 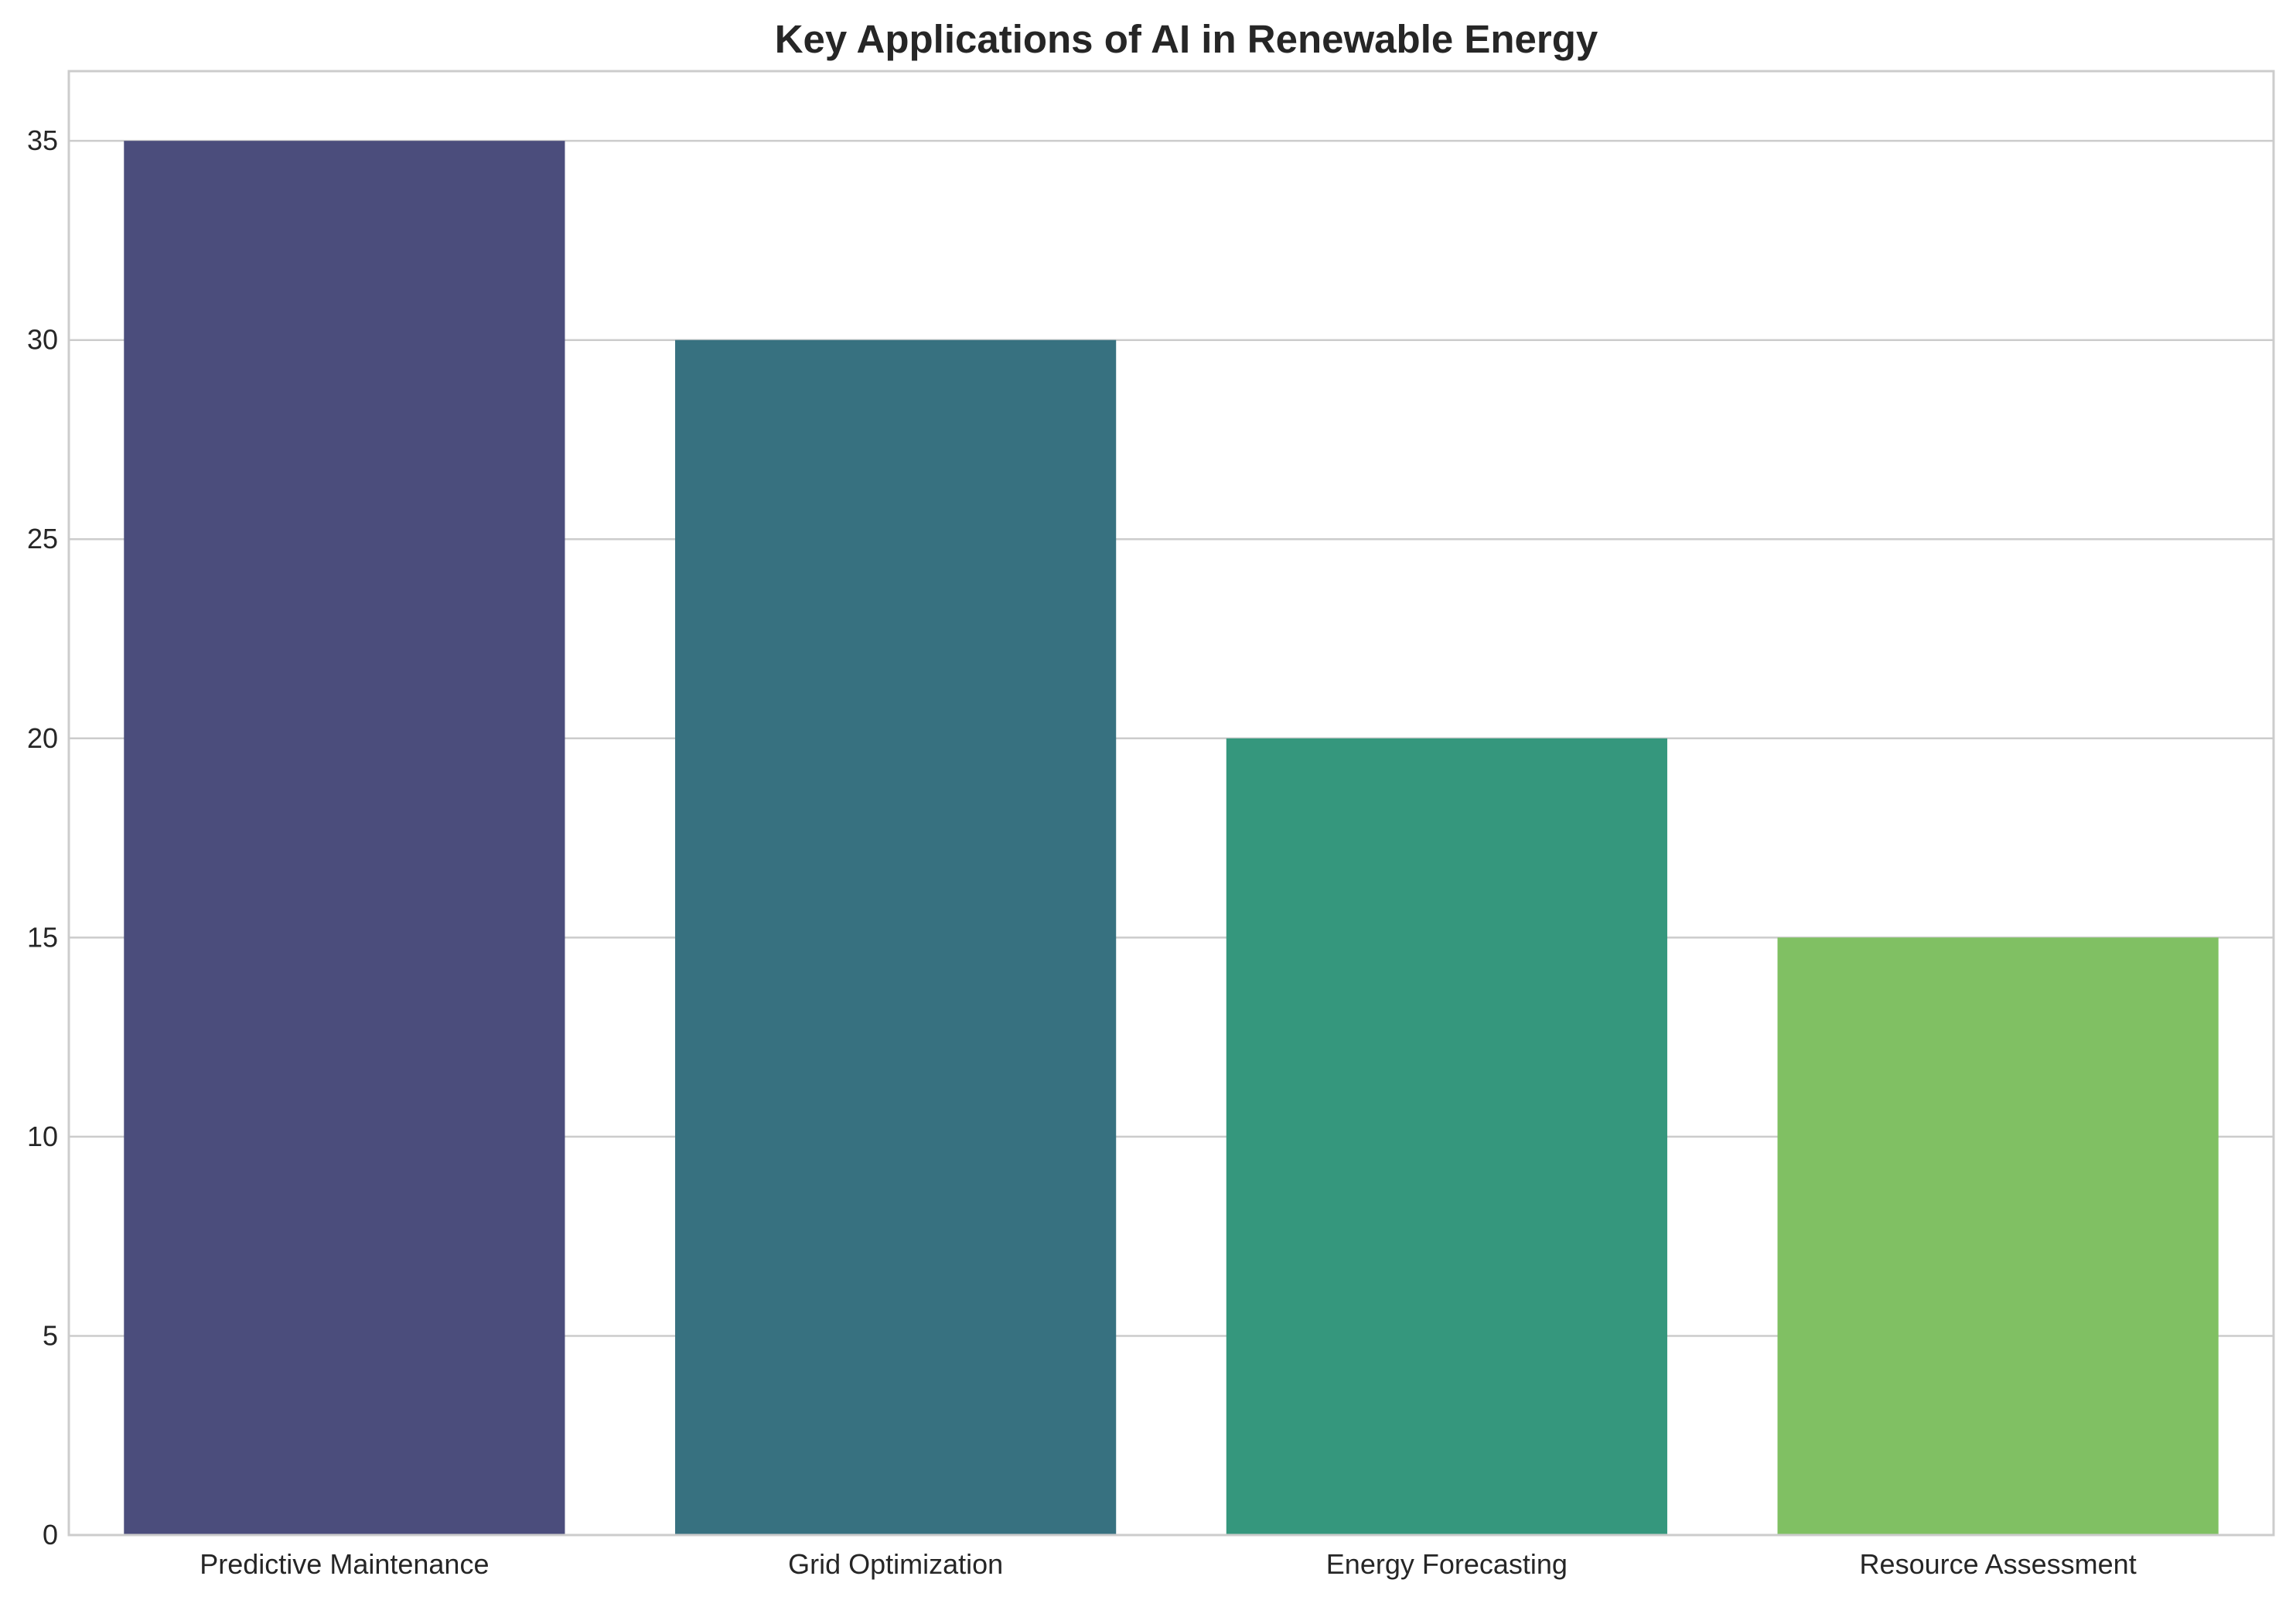 What do you see at coordinates (895, 1564) in the screenshot?
I see `x-tick-label: Grid Optimization` at bounding box center [895, 1564].